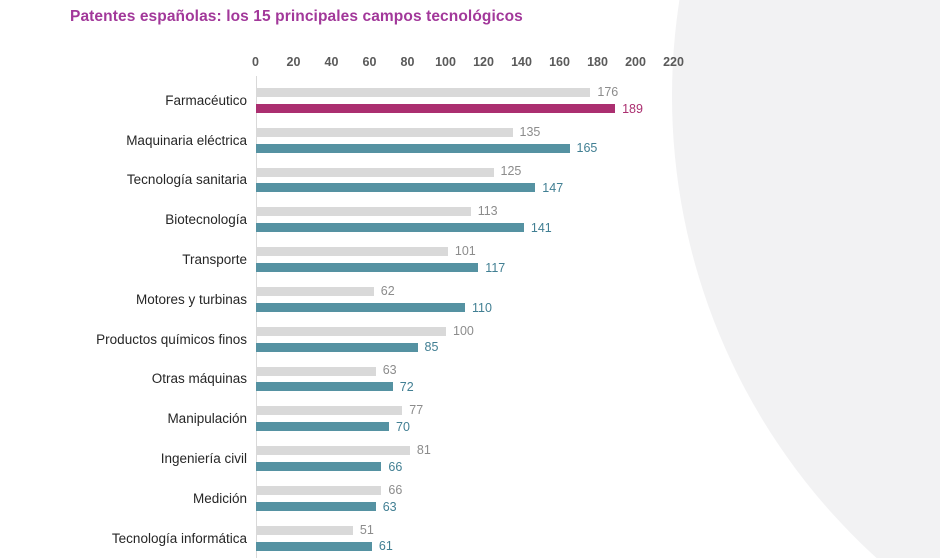 The image size is (940, 558). What do you see at coordinates (598, 498) in the screenshot?
I see `bar-group: 66 63` at bounding box center [598, 498].